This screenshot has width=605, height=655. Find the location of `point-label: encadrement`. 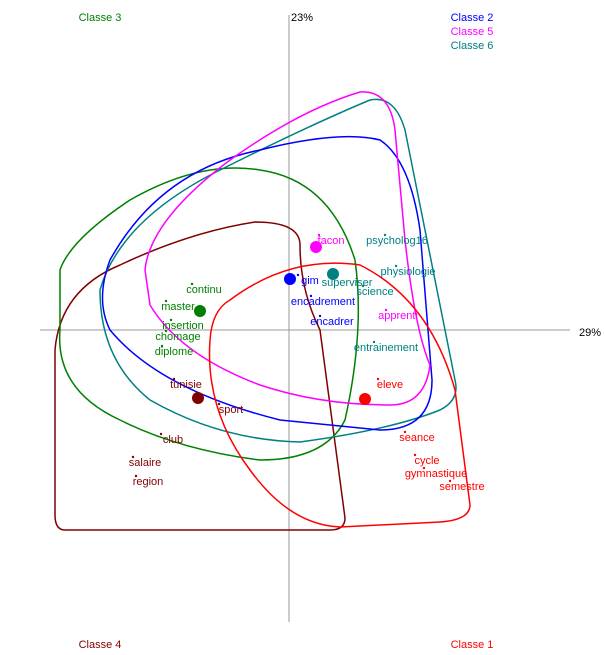

point-label: encadrement is located at coordinates (323, 302).